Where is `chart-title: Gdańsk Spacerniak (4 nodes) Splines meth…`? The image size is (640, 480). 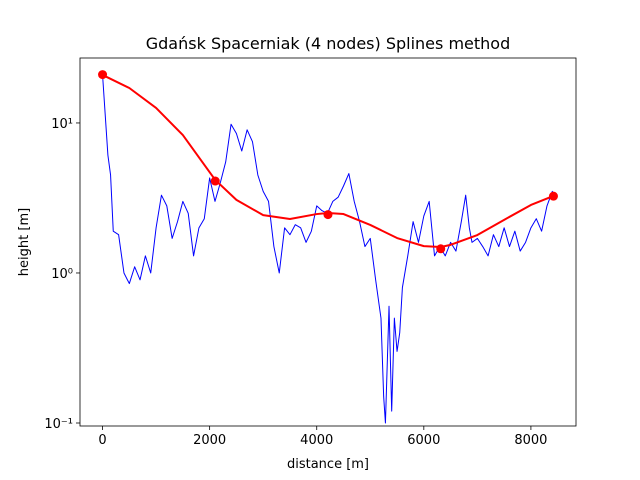
chart-title: Gdańsk Spacerniak (4 nodes) Splines meth… is located at coordinates (328, 43).